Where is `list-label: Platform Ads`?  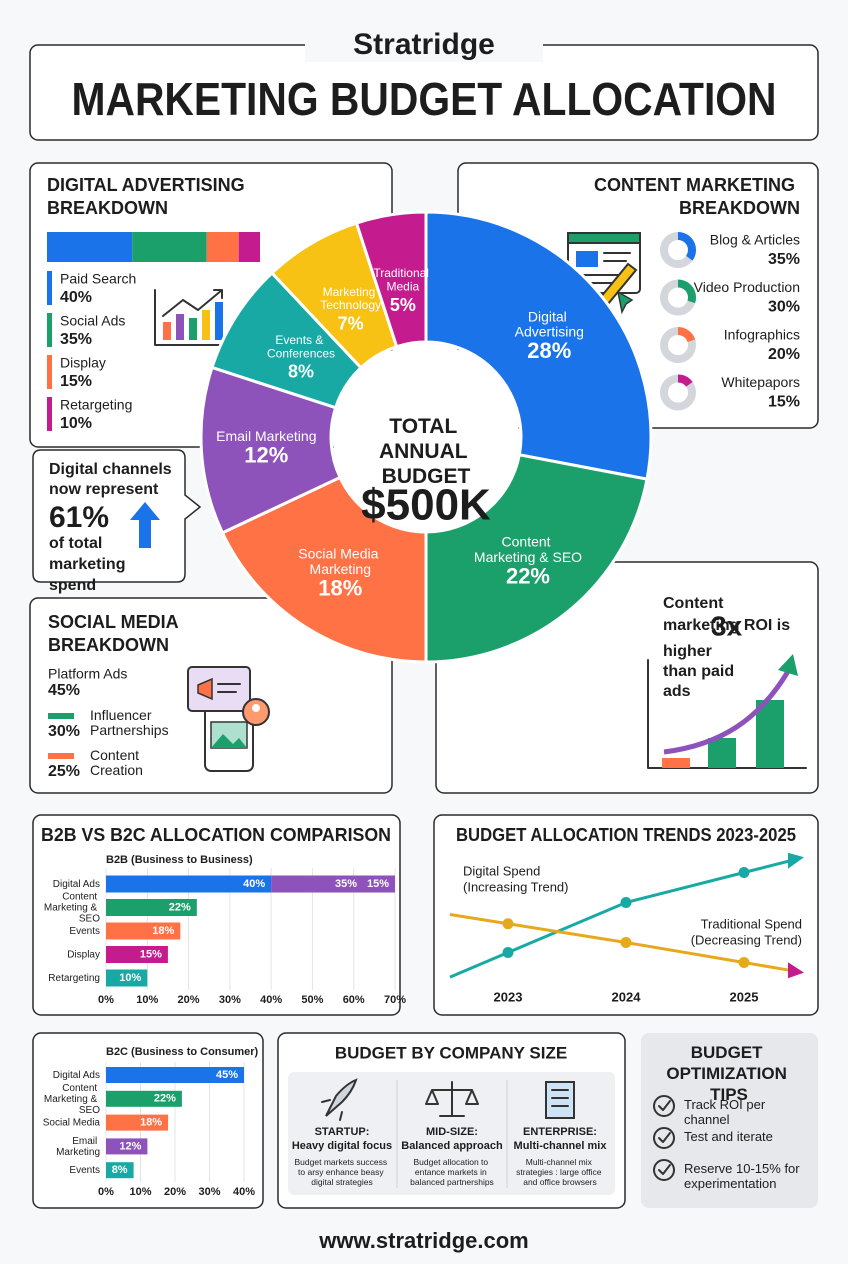
list-label: Platform Ads is located at coordinates (87, 674).